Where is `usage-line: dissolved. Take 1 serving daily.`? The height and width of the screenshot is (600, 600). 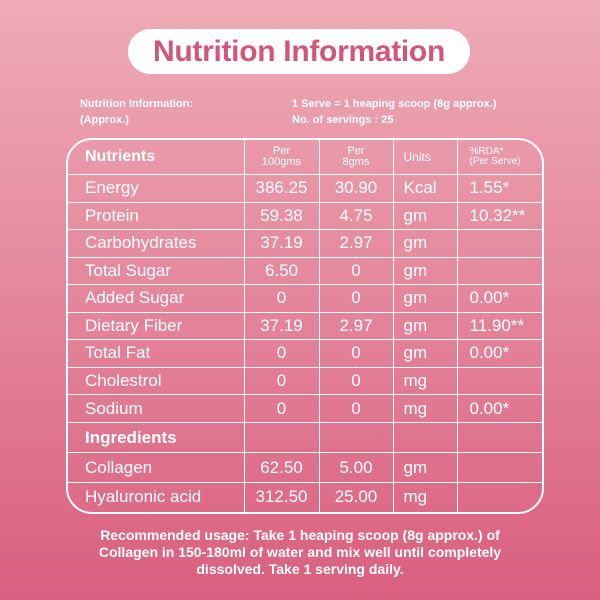 usage-line: dissolved. Take 1 serving daily. is located at coordinates (300, 569).